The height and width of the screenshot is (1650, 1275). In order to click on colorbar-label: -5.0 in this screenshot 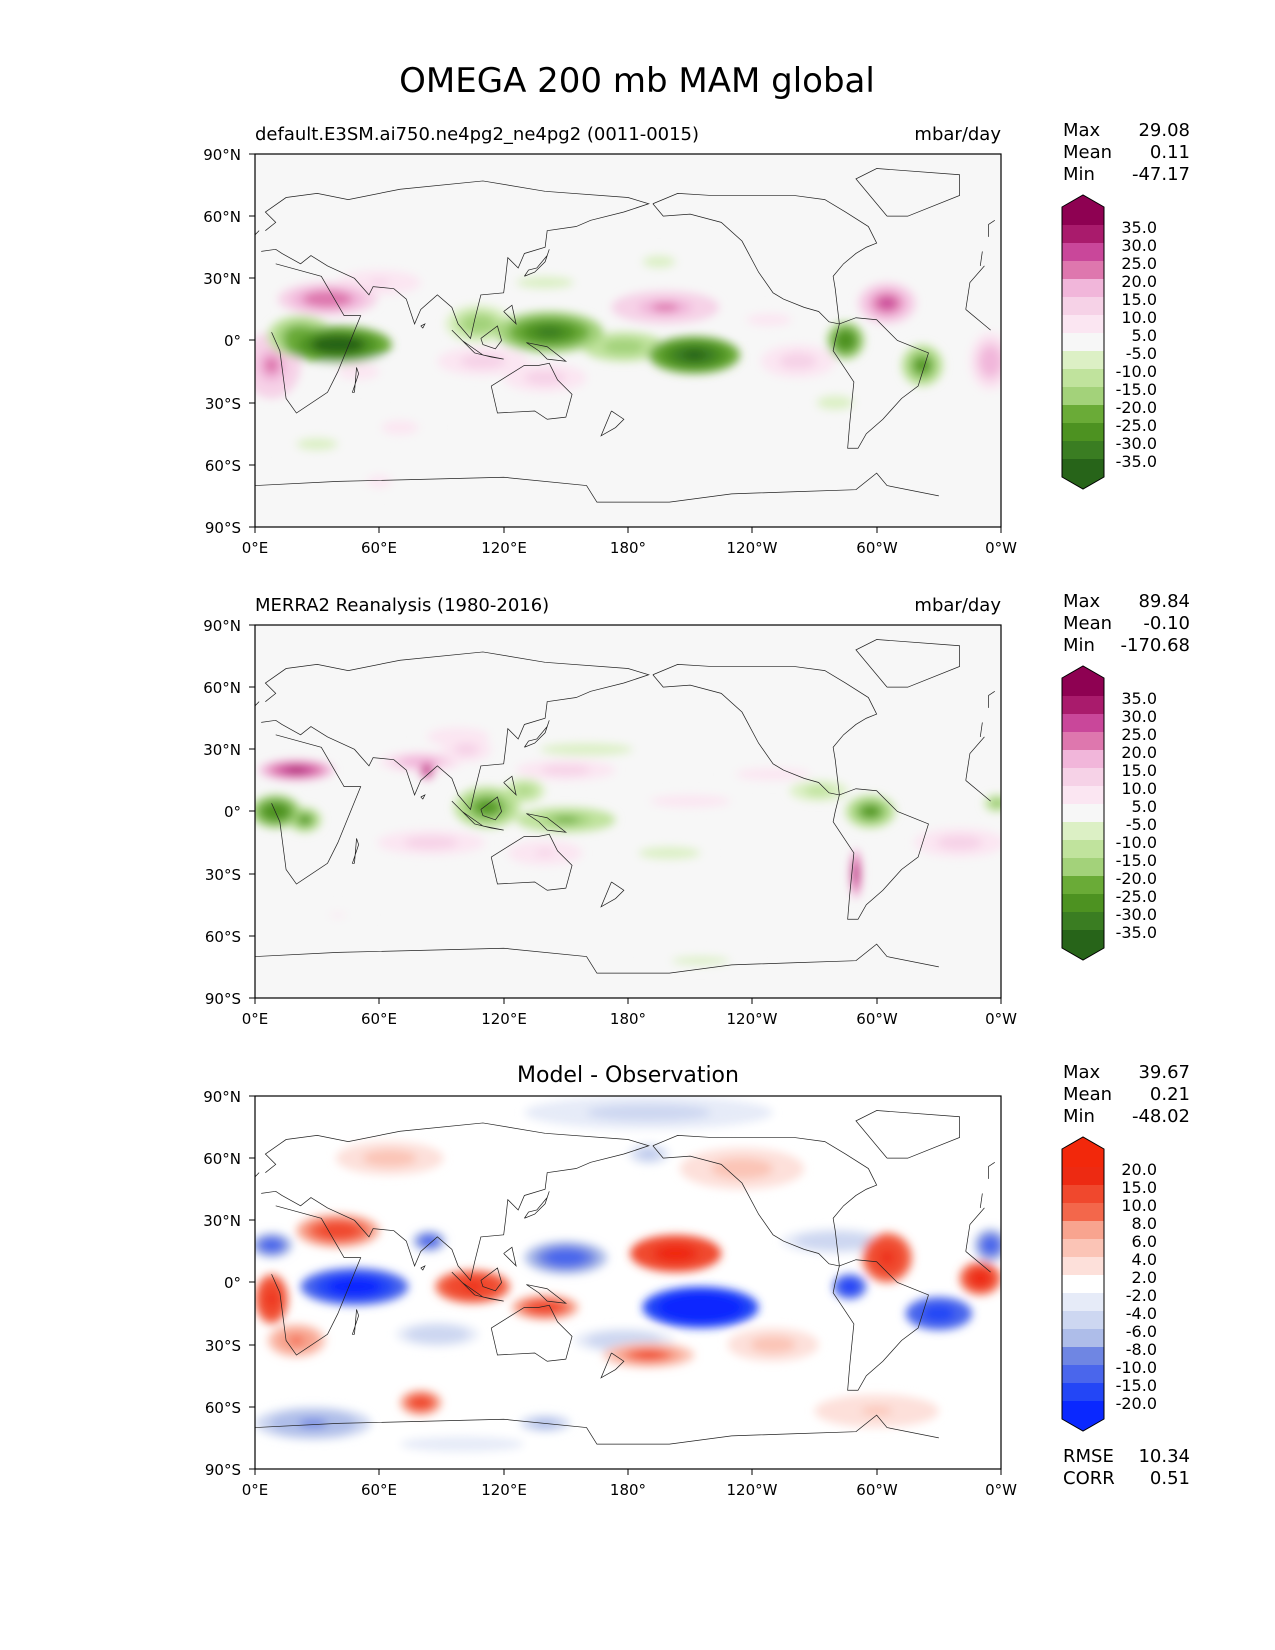, I will do `click(1141, 824)`.